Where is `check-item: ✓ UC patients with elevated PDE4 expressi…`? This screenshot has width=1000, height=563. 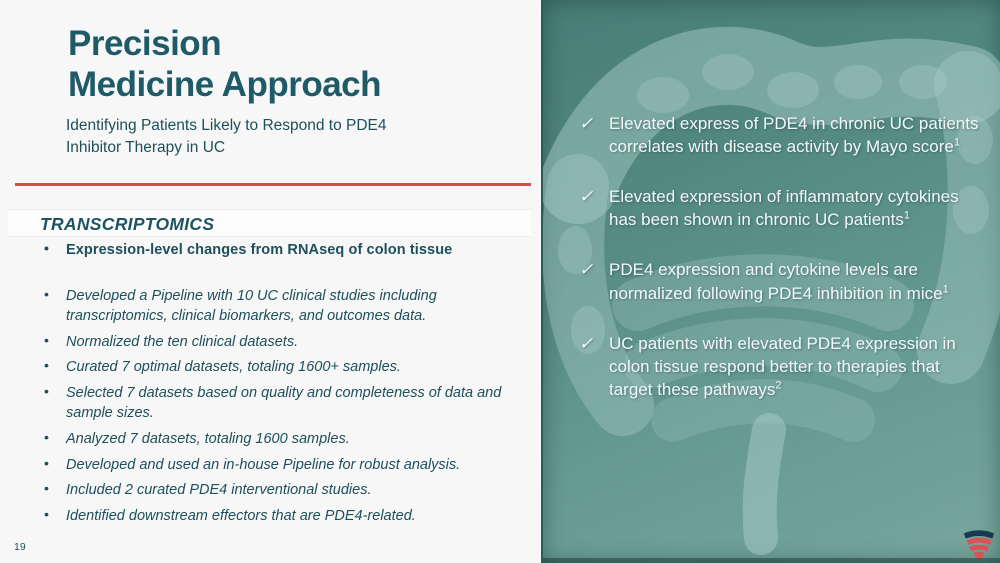
check-item: ✓ UC patients with elevated PDE4 expressi… is located at coordinates (782, 366).